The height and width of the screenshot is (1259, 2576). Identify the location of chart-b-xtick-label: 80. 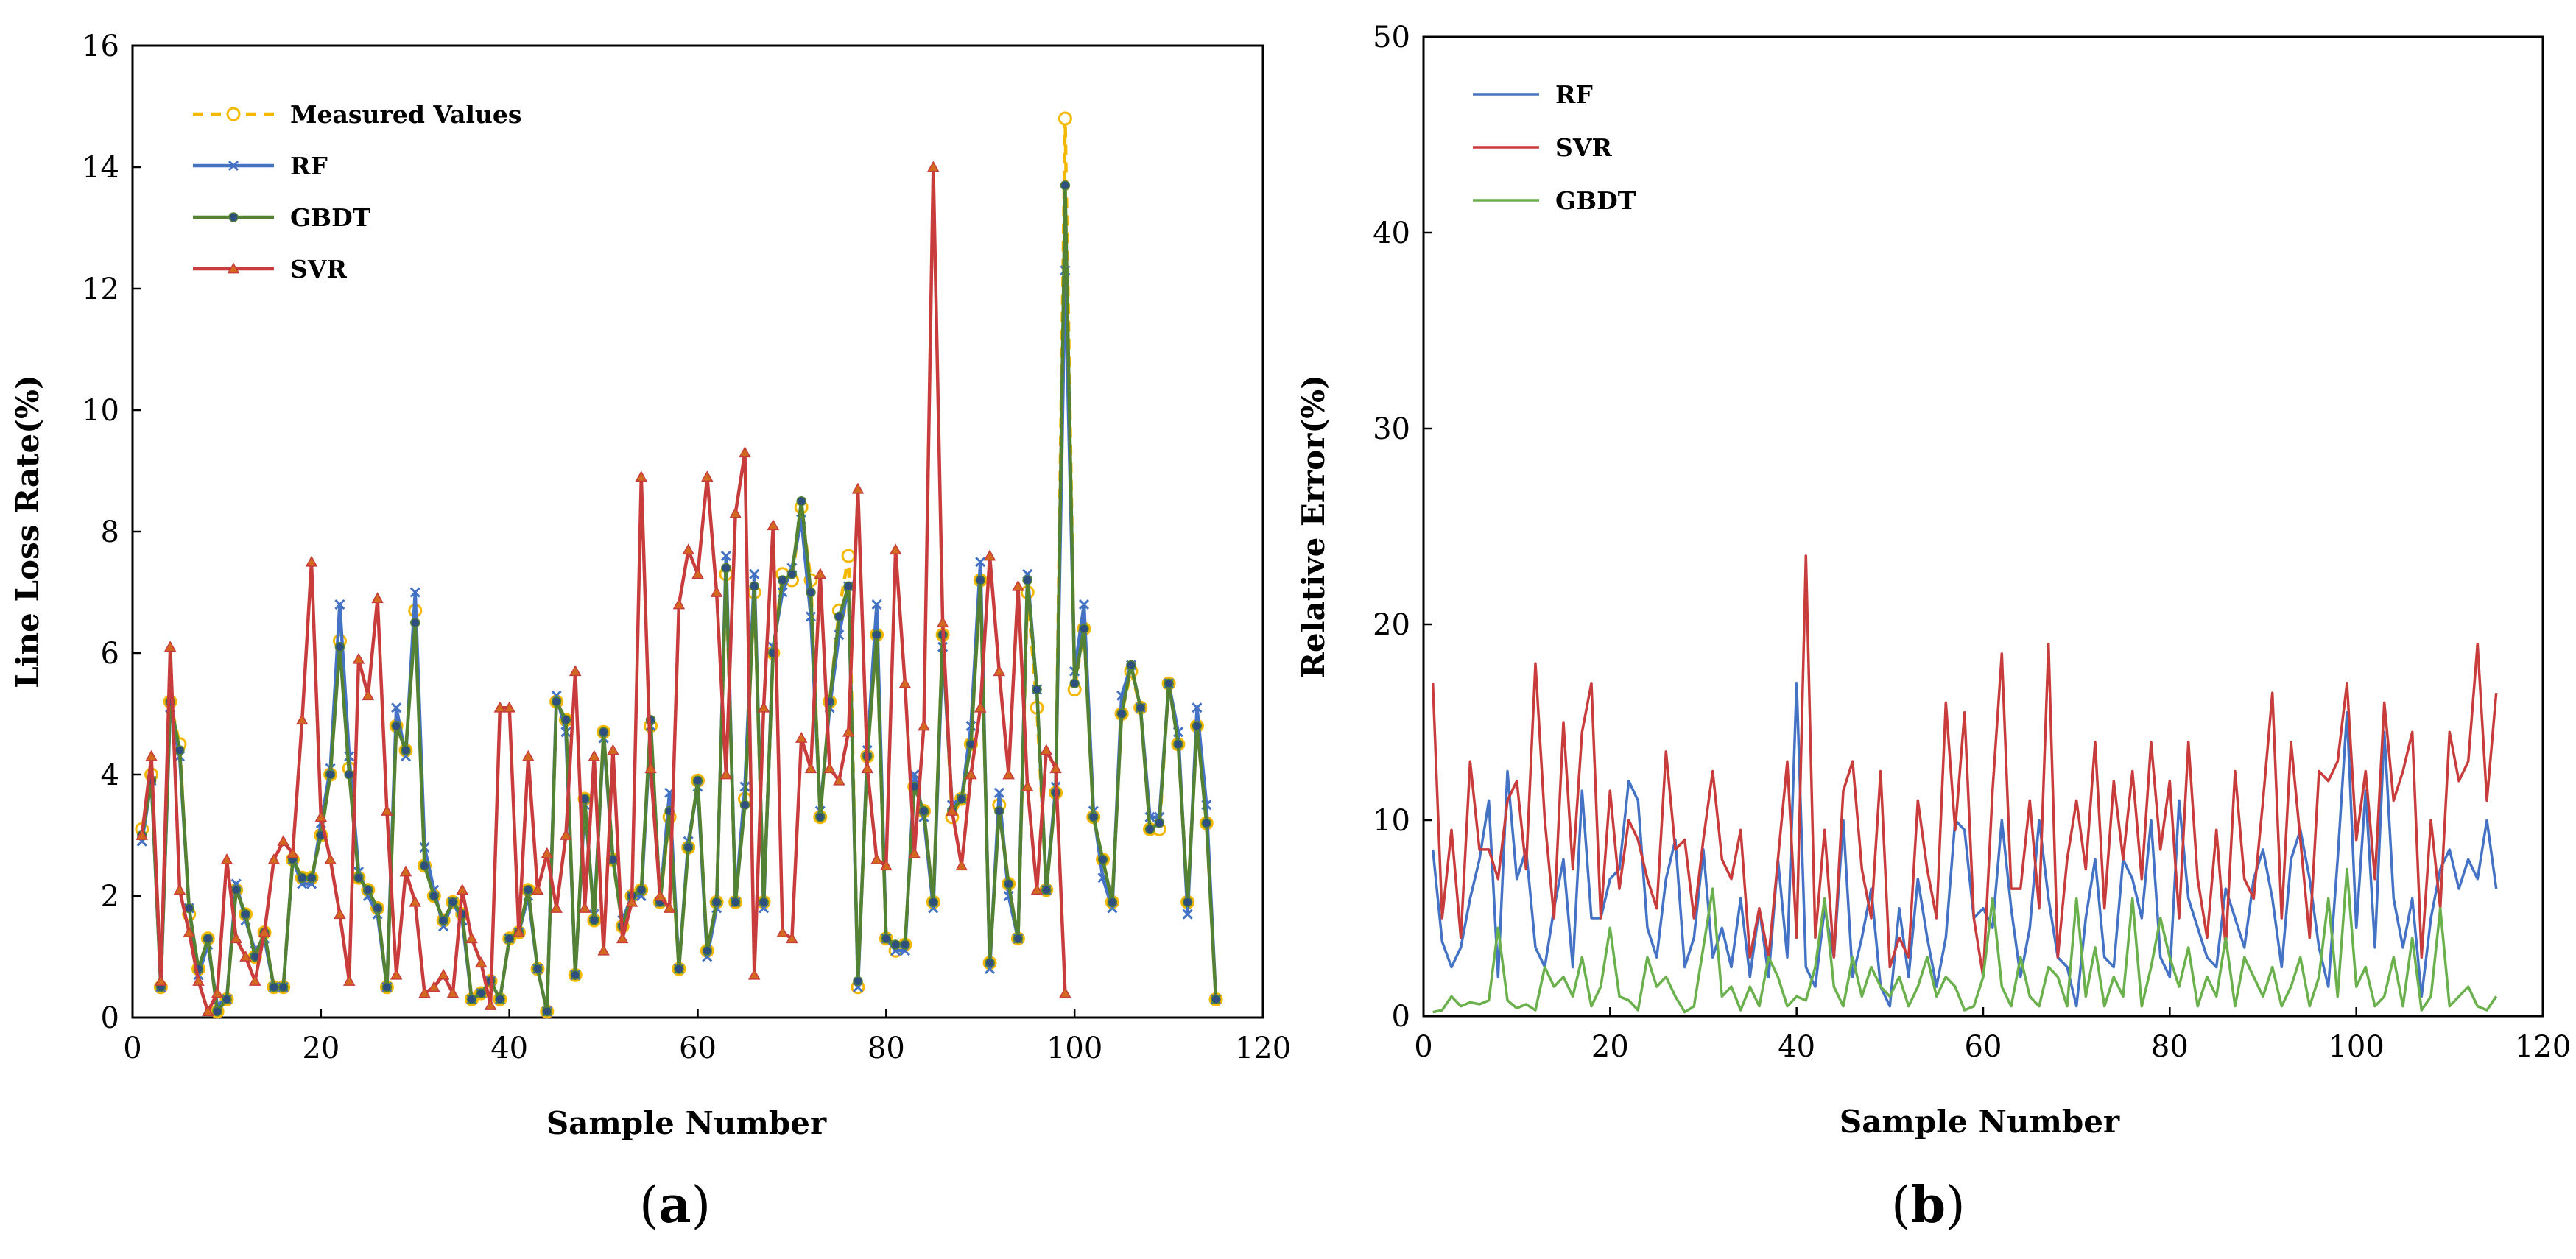
(2170, 1047).